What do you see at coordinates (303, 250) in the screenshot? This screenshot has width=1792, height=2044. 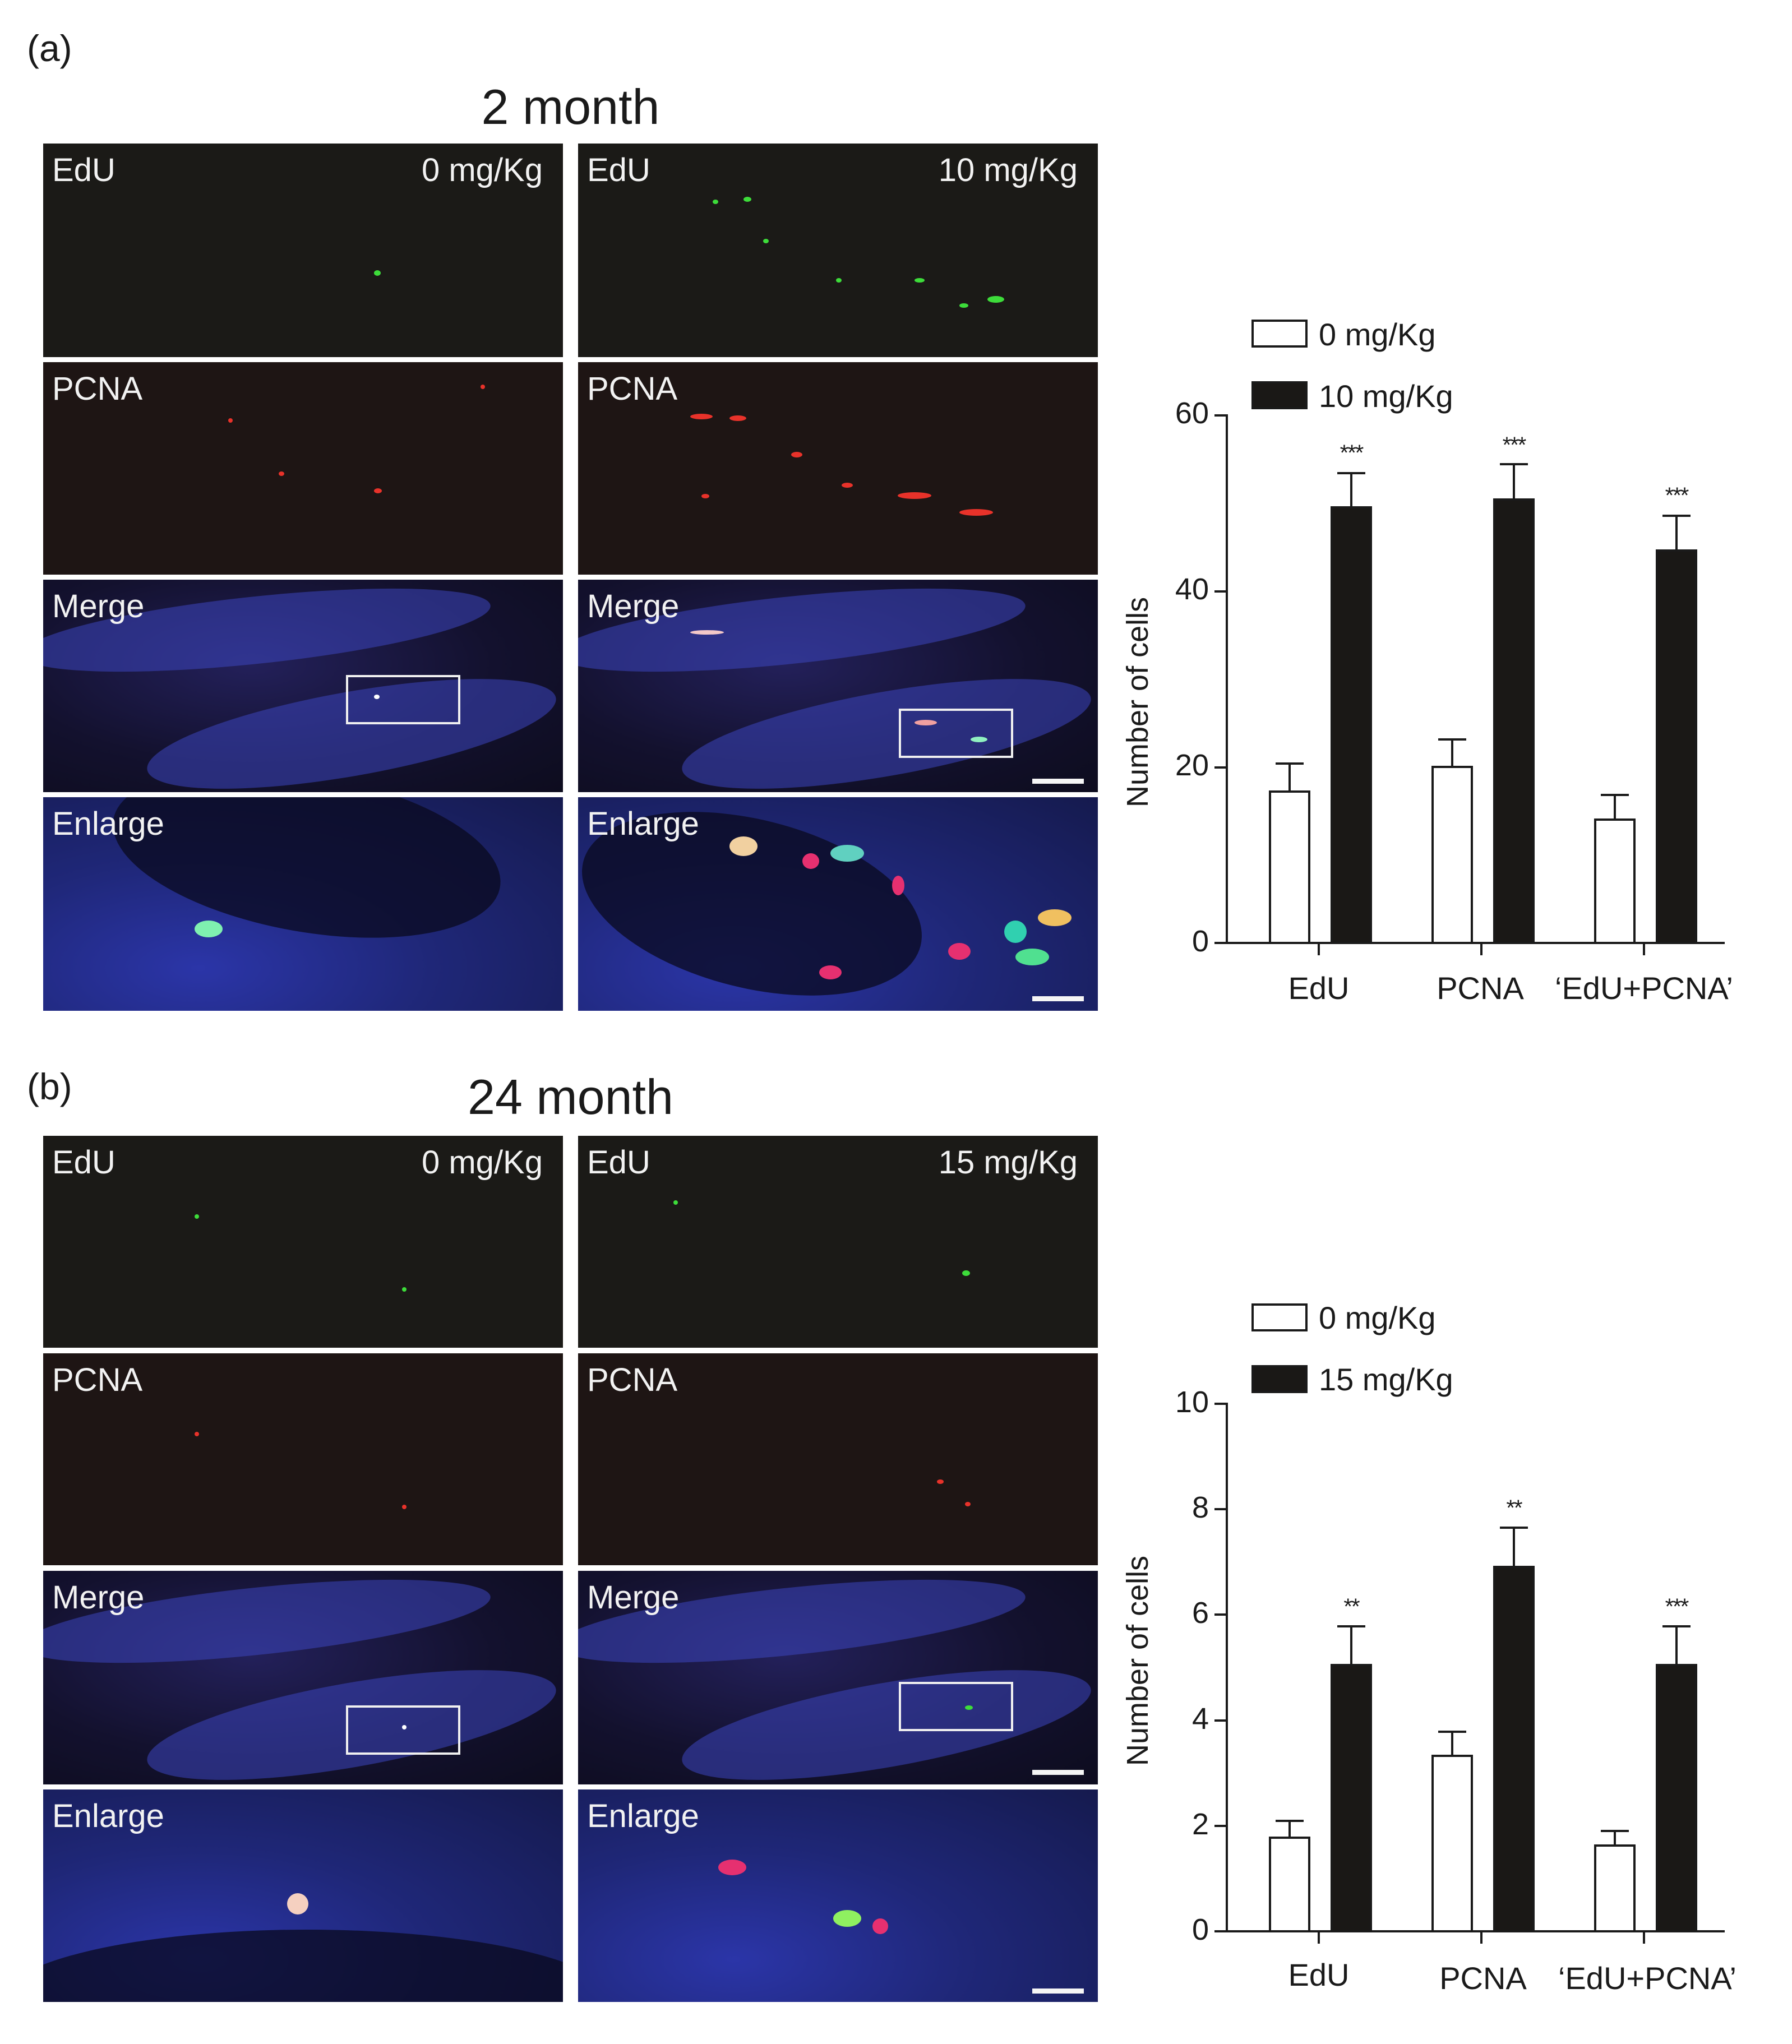 I see `micrograph-edu-control: EdU 0 mg/Kg` at bounding box center [303, 250].